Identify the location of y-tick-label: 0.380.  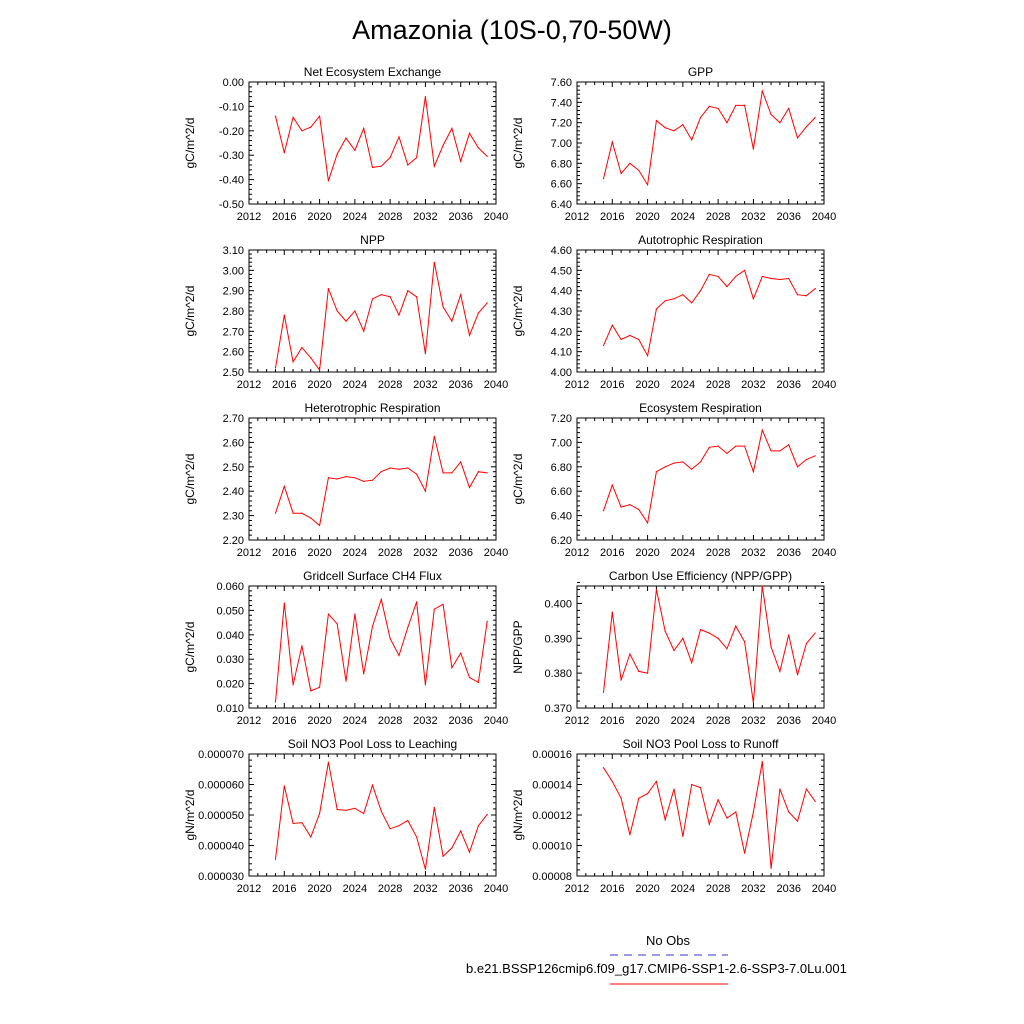
(558, 674).